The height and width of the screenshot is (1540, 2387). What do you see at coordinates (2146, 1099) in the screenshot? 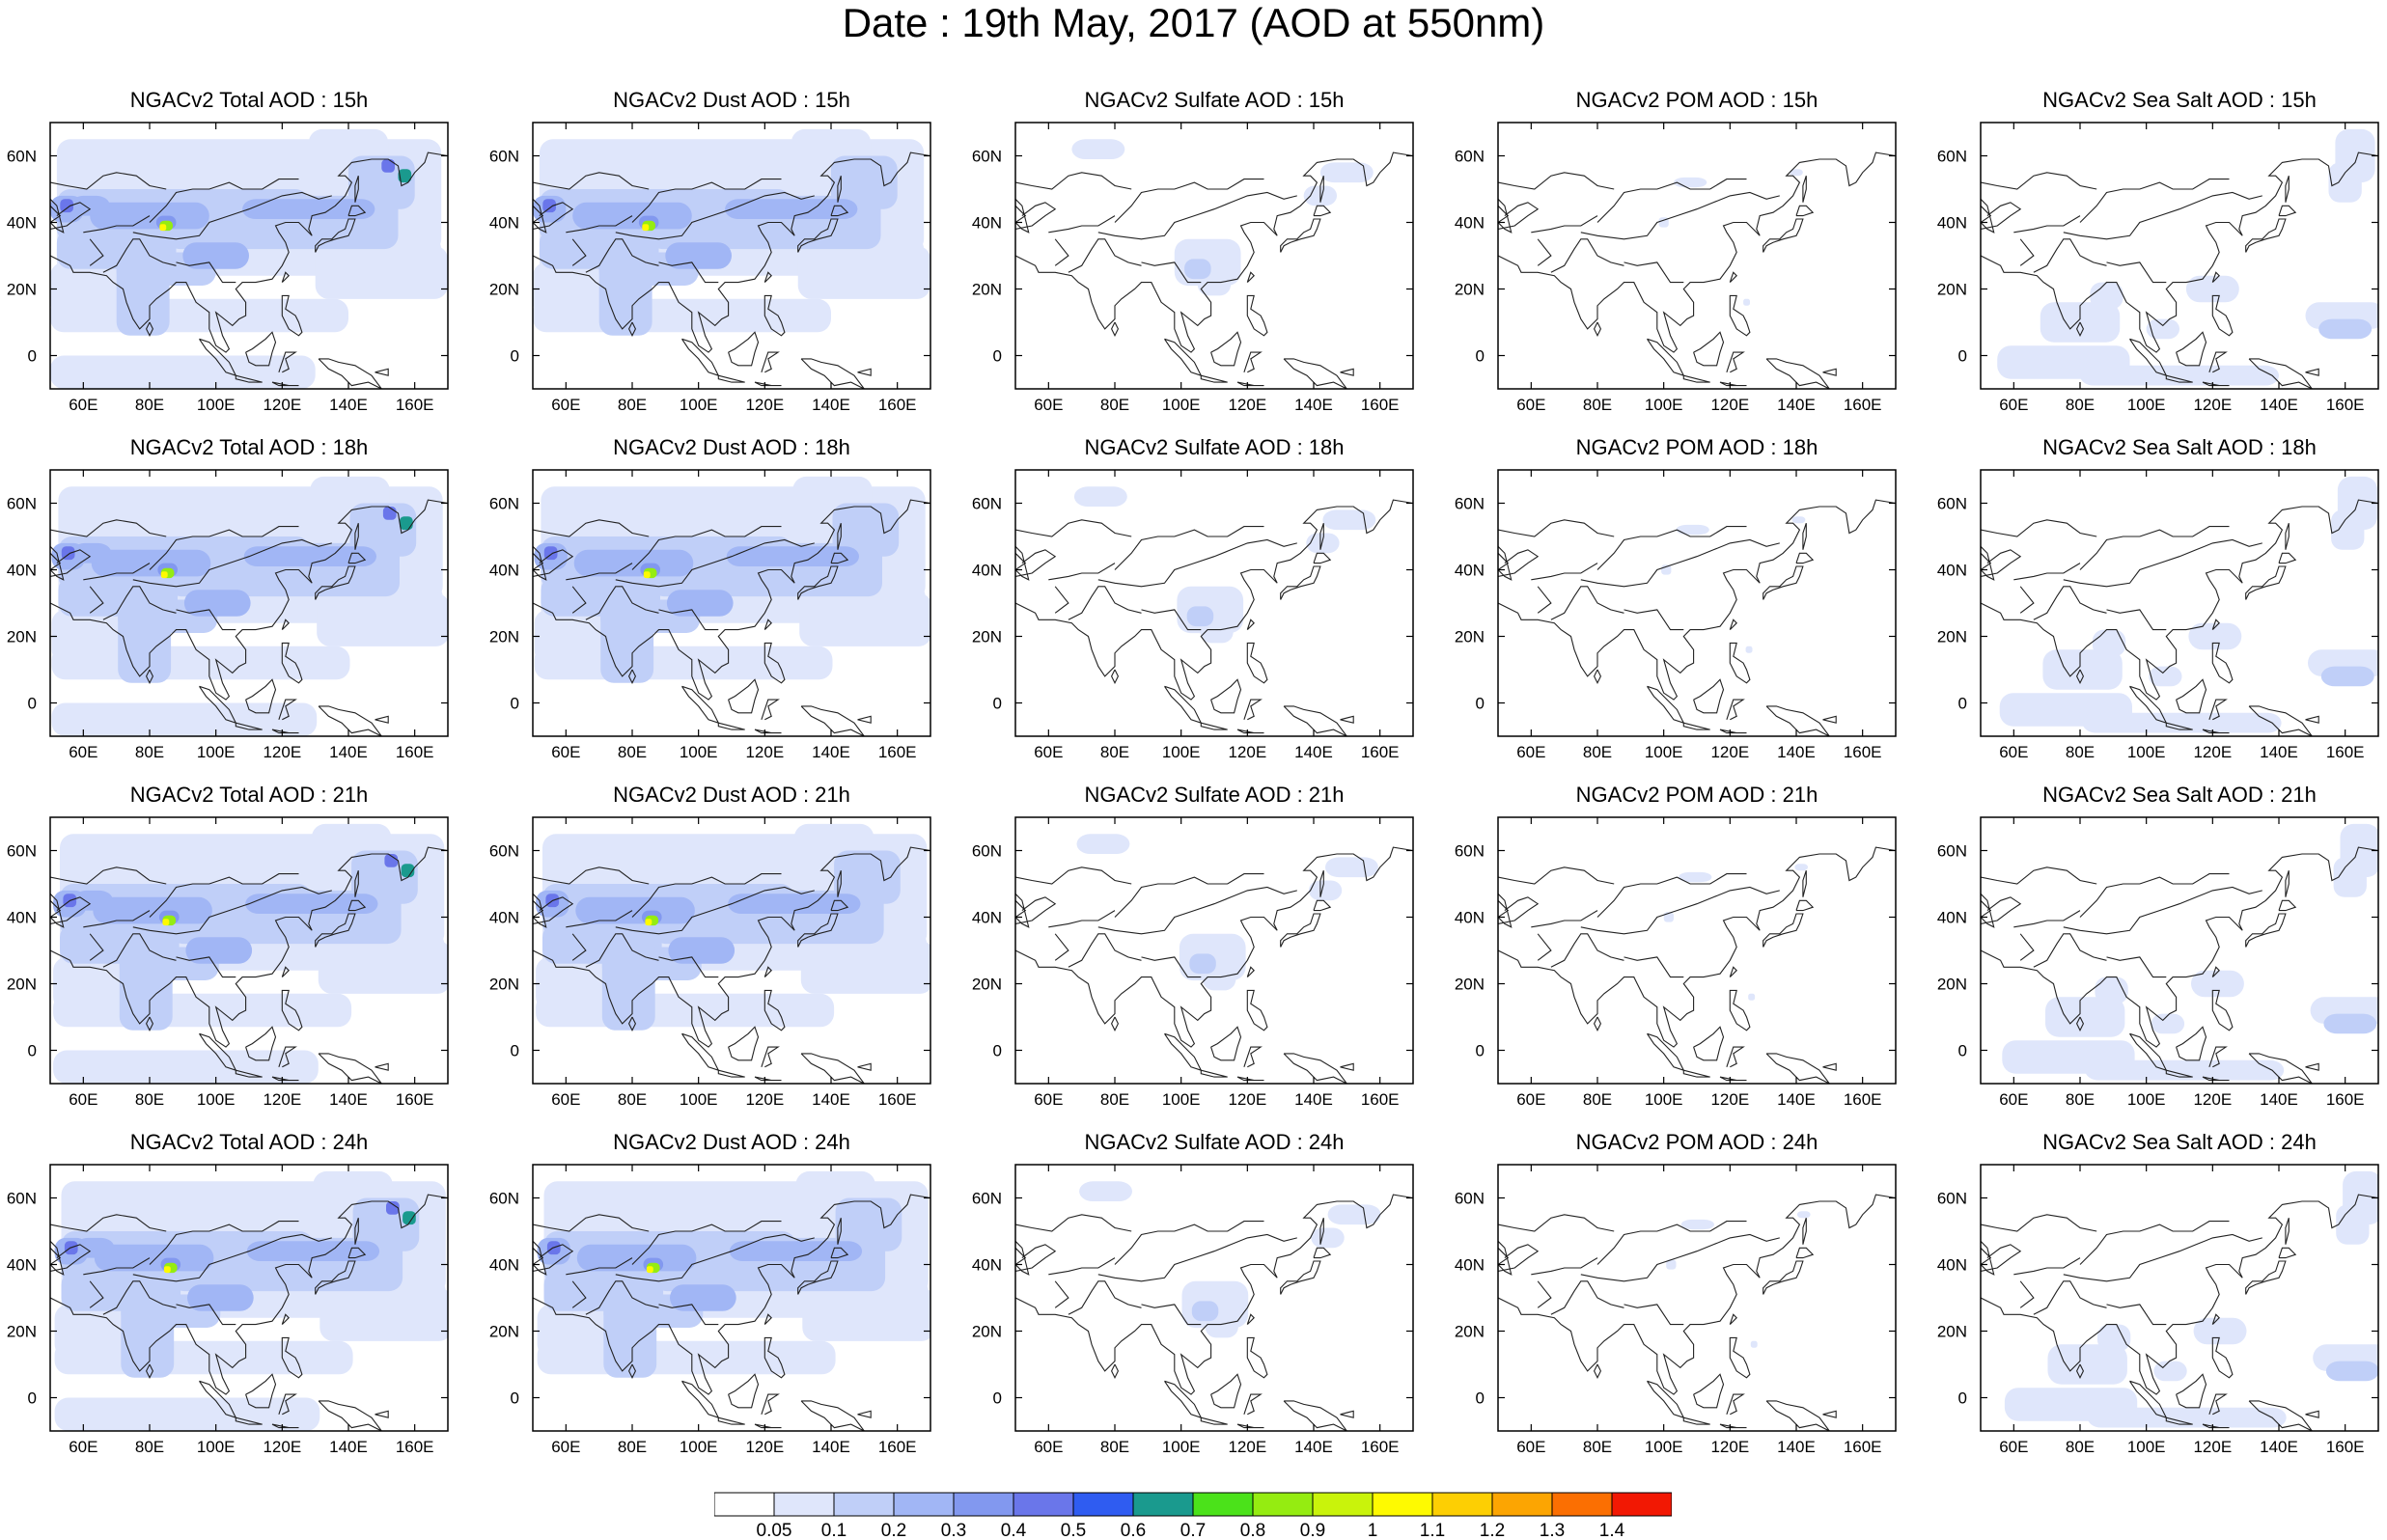
I see `x-tick-label: 100E` at bounding box center [2146, 1099].